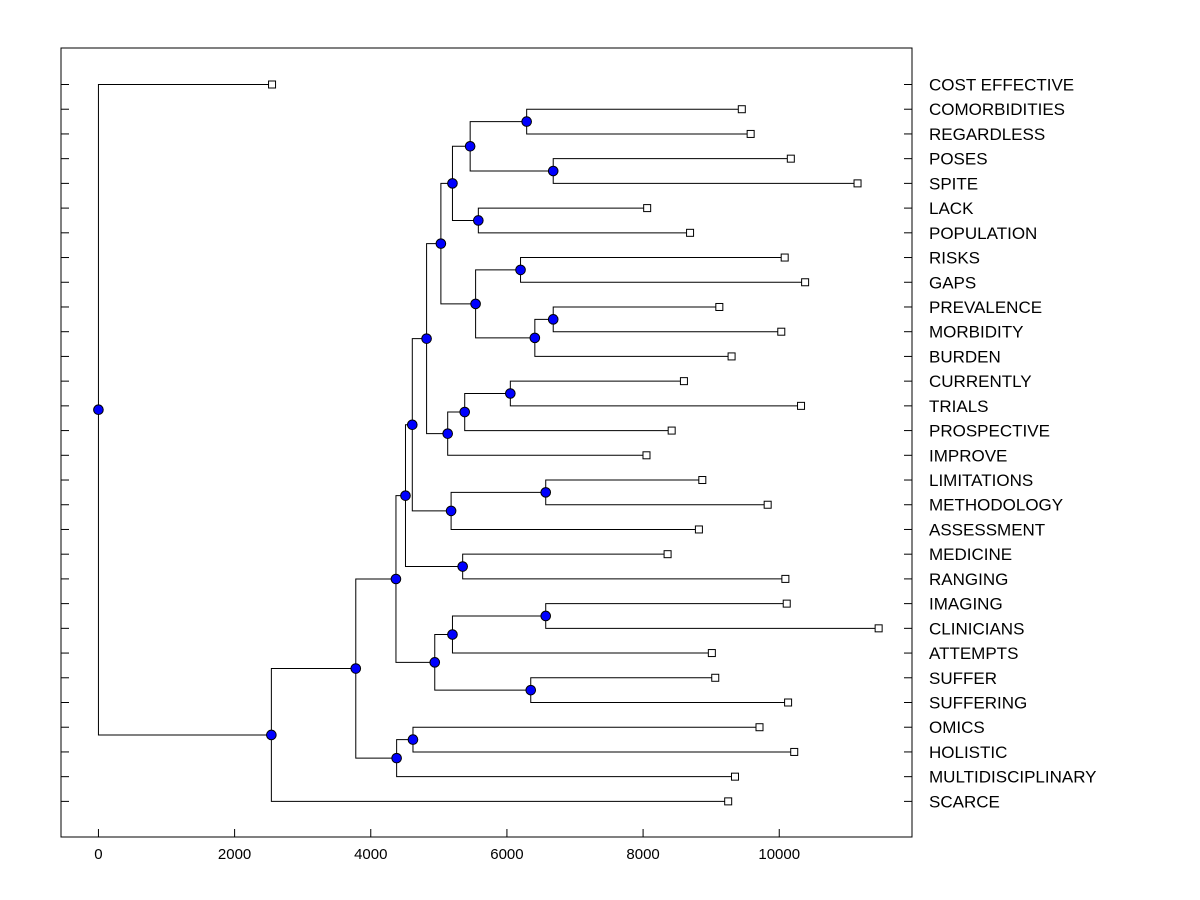 This screenshot has height=900, width=1200. What do you see at coordinates (954, 258) in the screenshot?
I see `leaf-label: RISKS` at bounding box center [954, 258].